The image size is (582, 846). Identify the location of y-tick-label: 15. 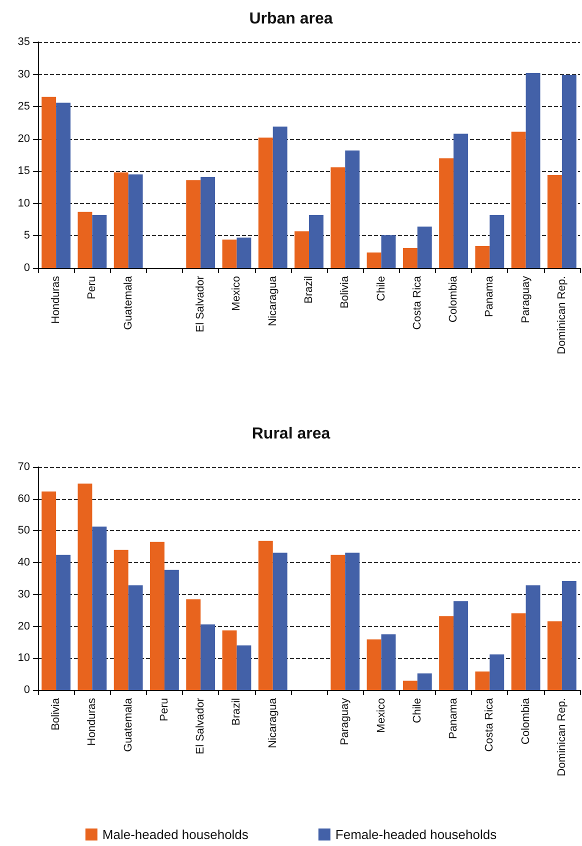
(24, 171).